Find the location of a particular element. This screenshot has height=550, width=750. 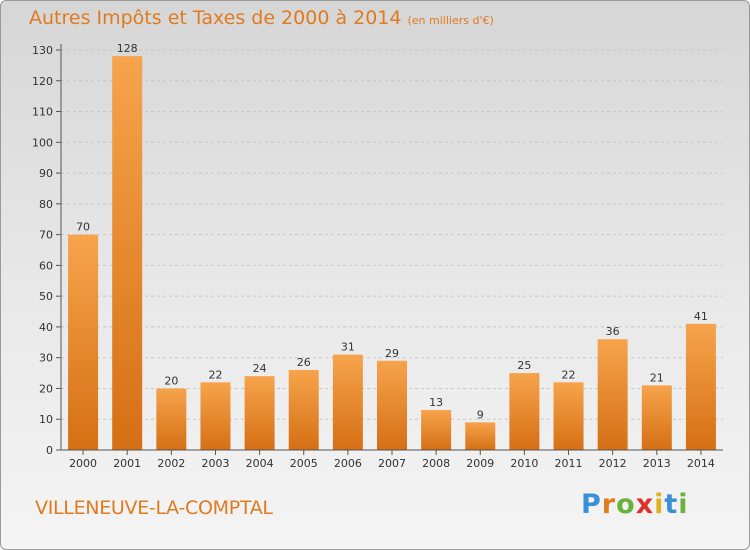

x-tick-label: 2009 is located at coordinates (480, 463).